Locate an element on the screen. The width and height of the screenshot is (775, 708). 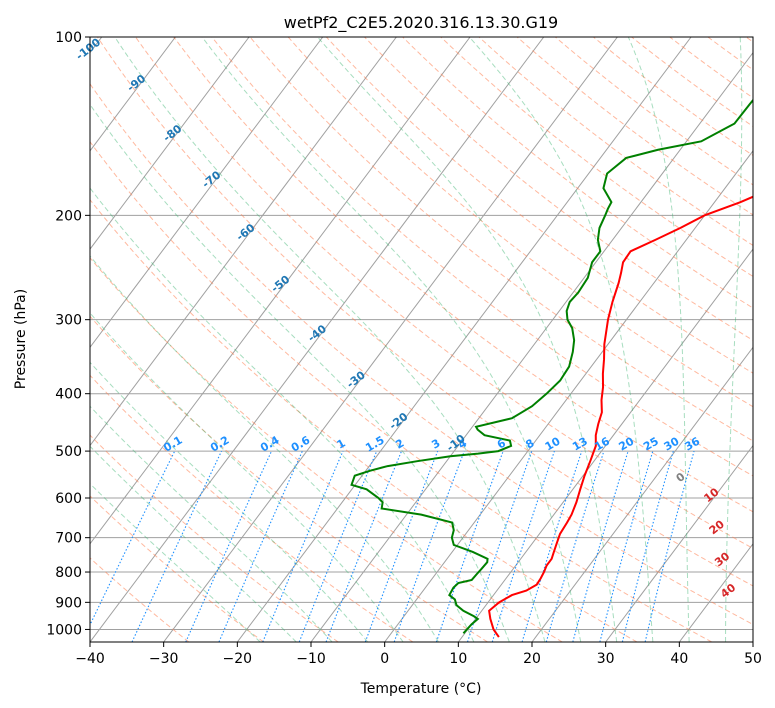
y-axis-label: Pressure (hPa) is located at coordinates (21, 339).